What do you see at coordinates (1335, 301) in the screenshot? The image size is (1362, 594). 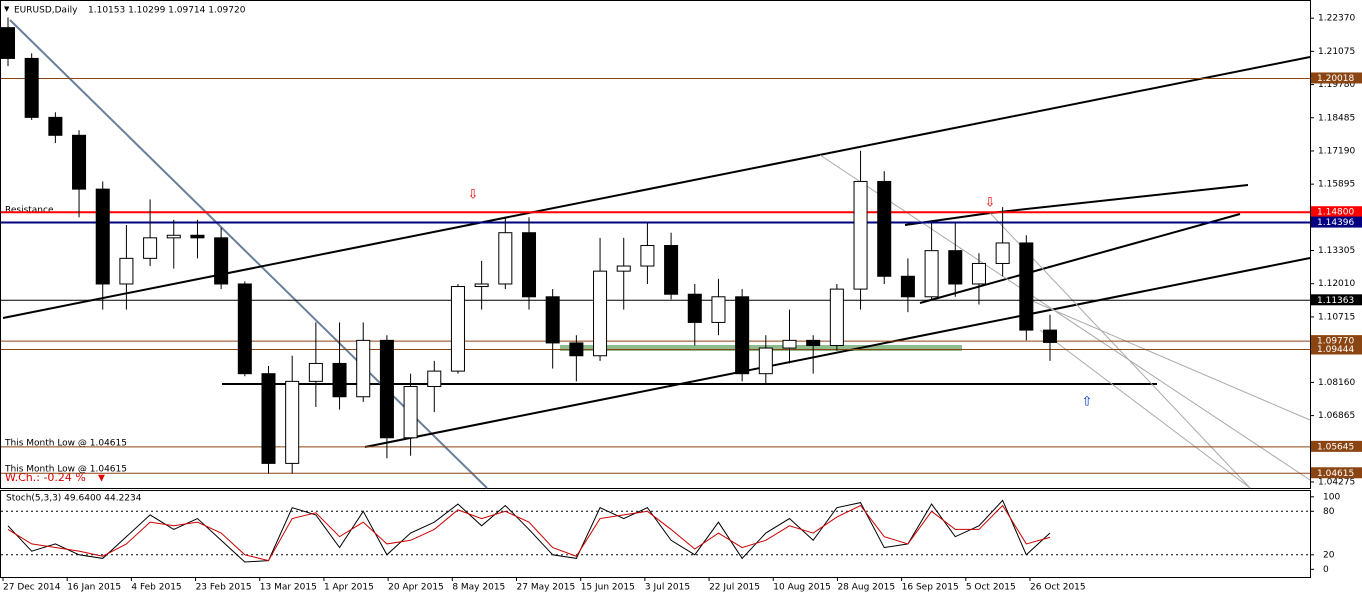 I see `level-label: 1.11363` at bounding box center [1335, 301].